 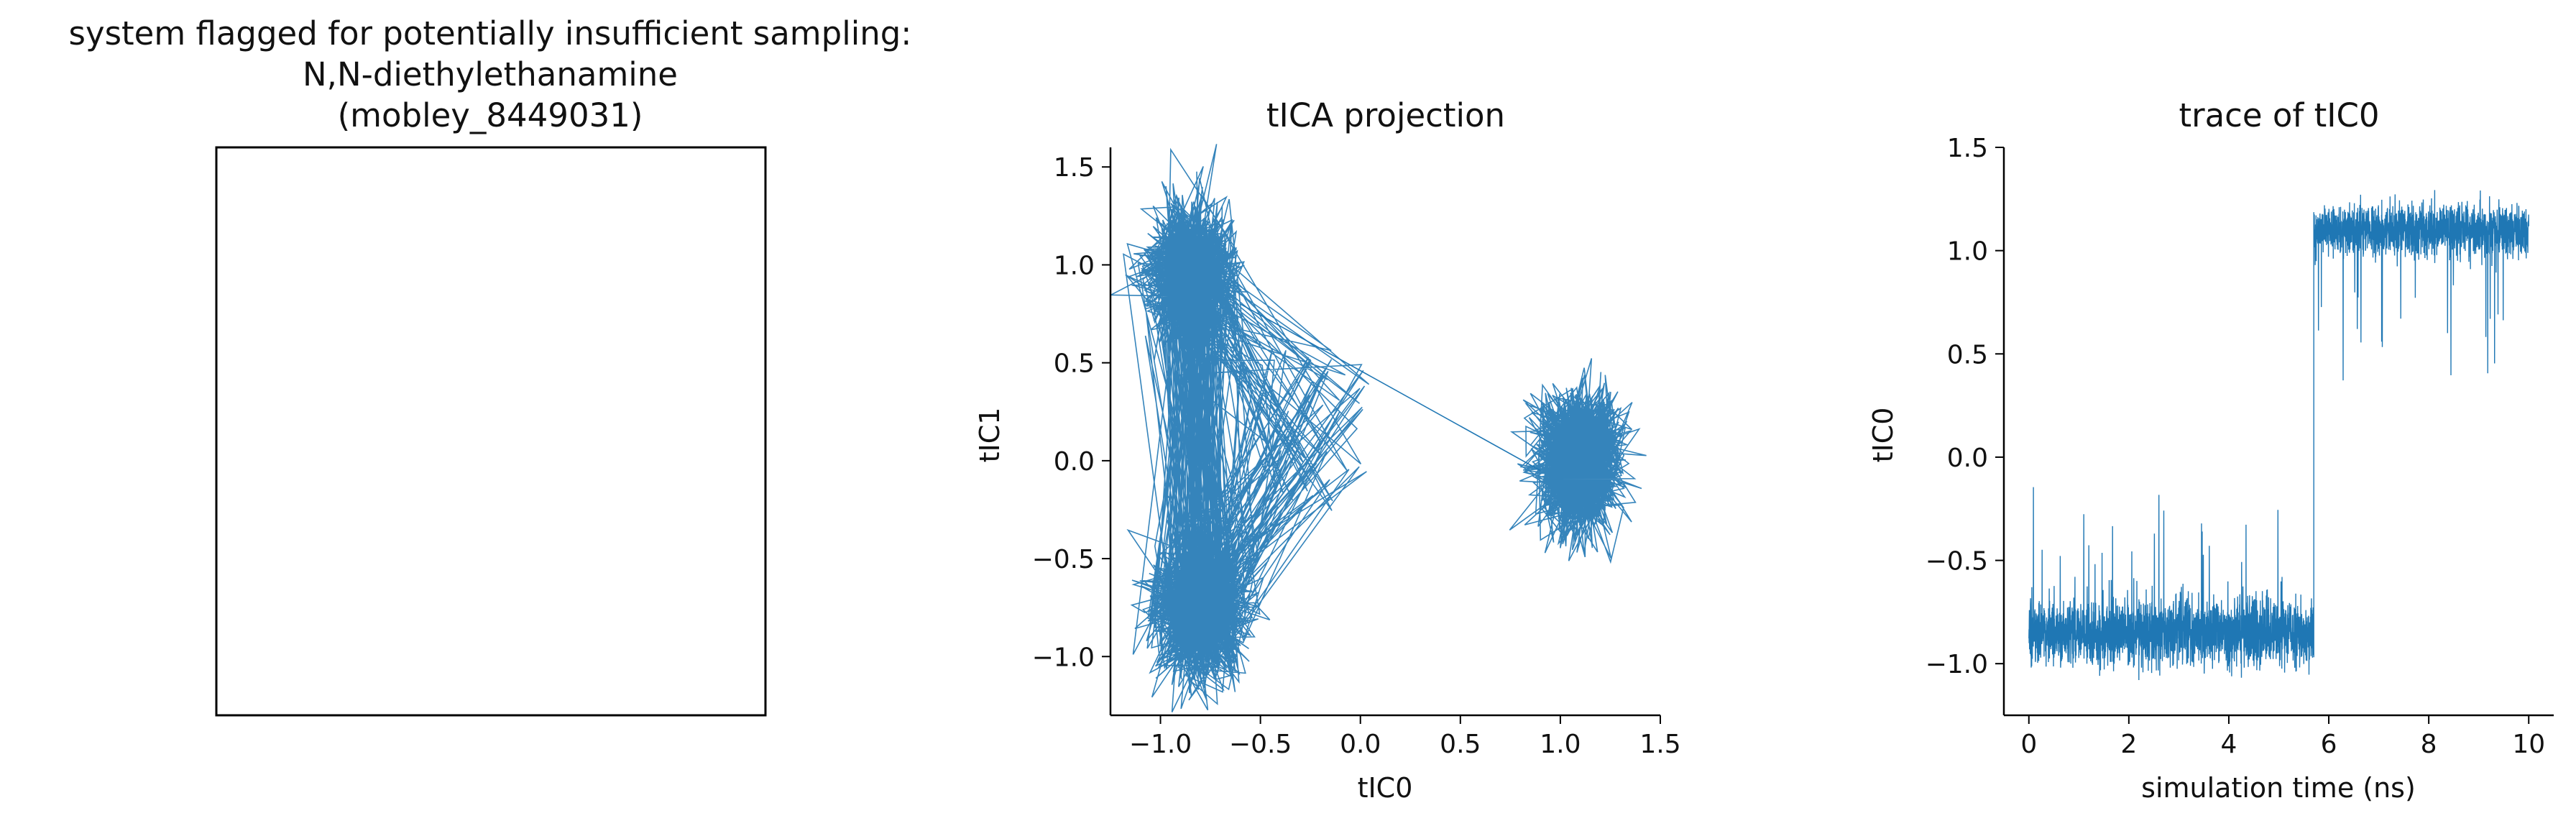 I want to click on molecule-frame, so click(x=491, y=431).